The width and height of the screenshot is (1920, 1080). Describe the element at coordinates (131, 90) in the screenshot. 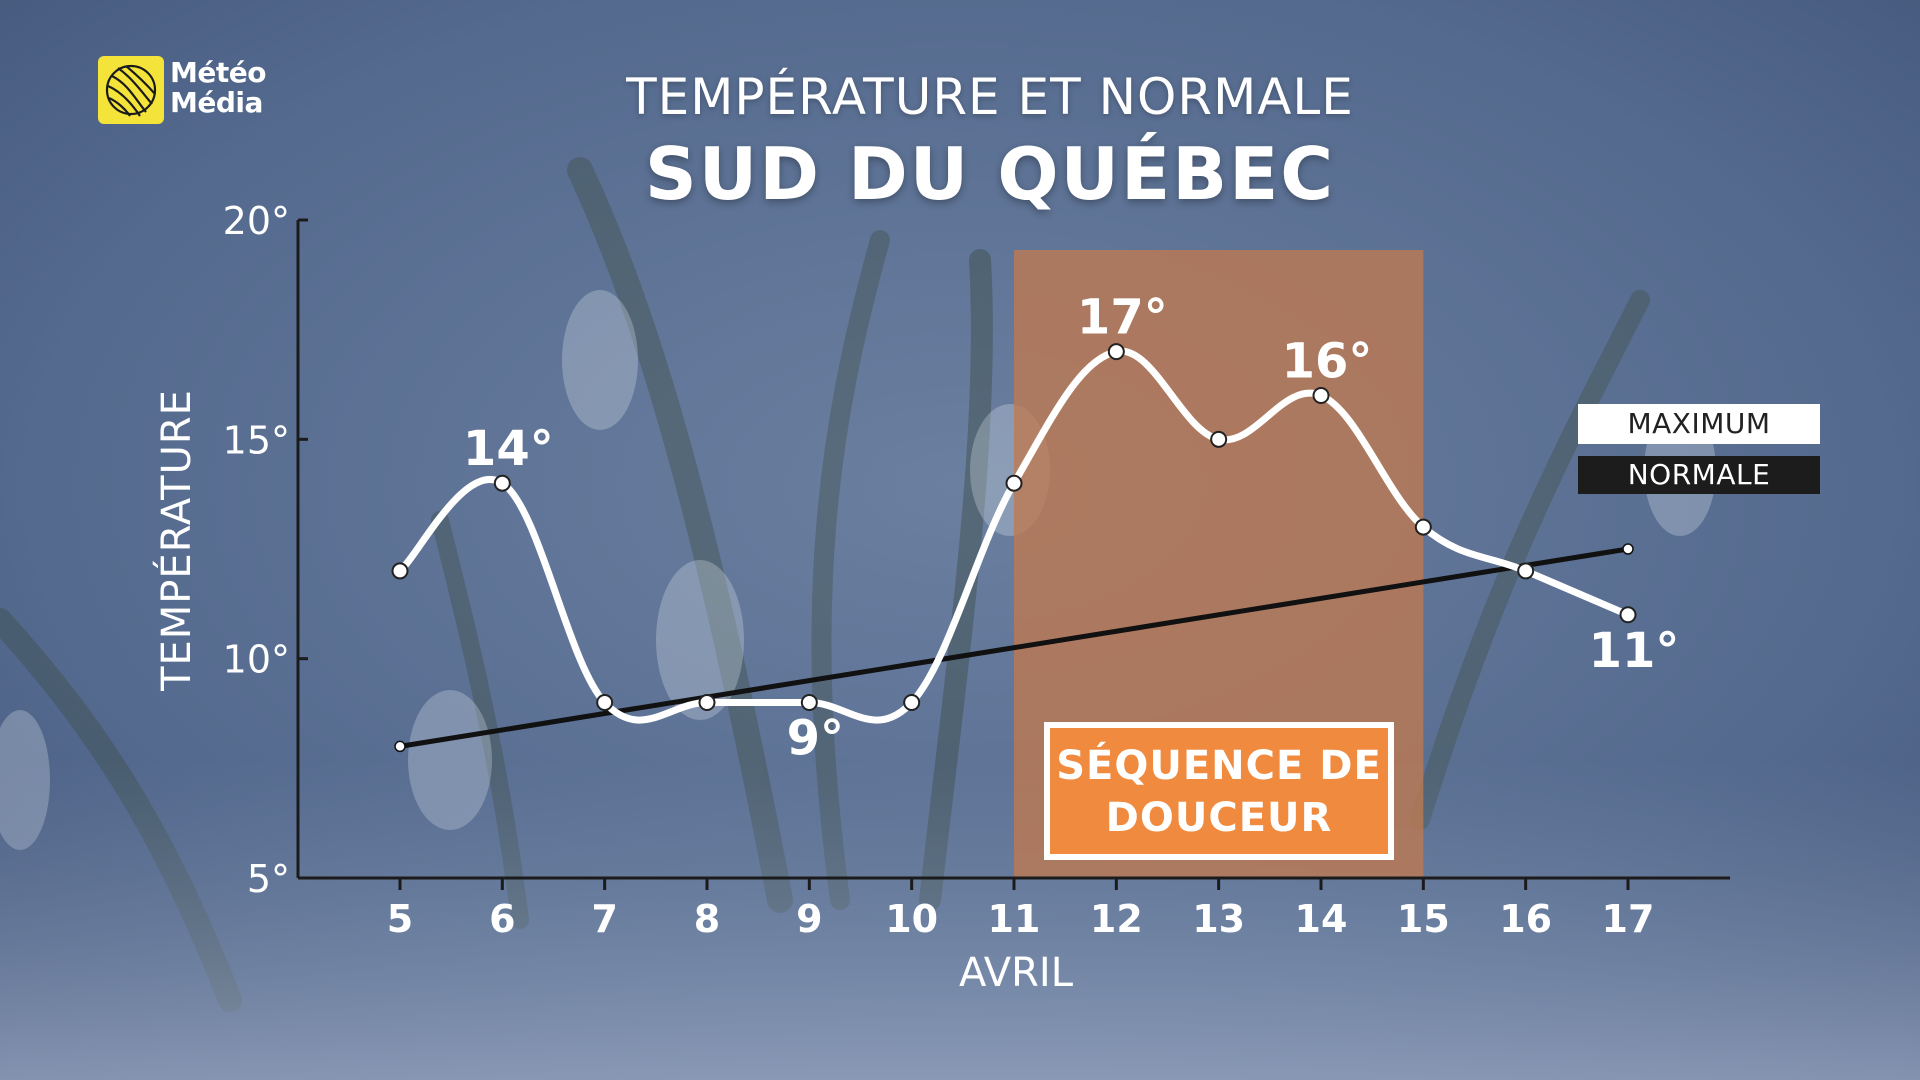

I see `globe-icon` at that location.